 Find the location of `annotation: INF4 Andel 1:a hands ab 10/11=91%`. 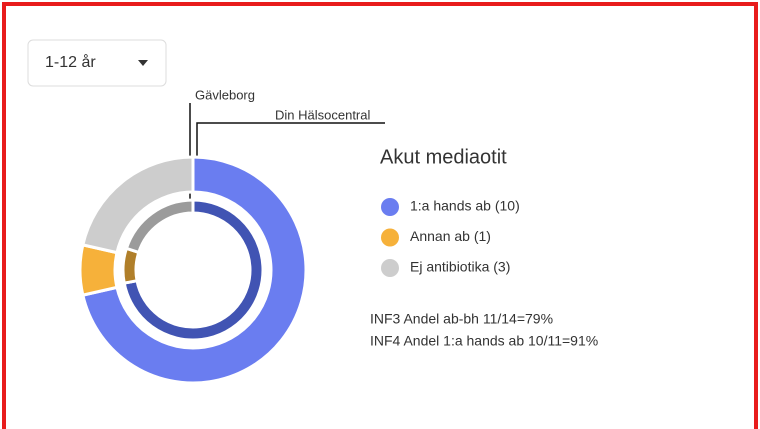

annotation: INF4 Andel 1:a hands ab 10/11=91% is located at coordinates (484, 341).